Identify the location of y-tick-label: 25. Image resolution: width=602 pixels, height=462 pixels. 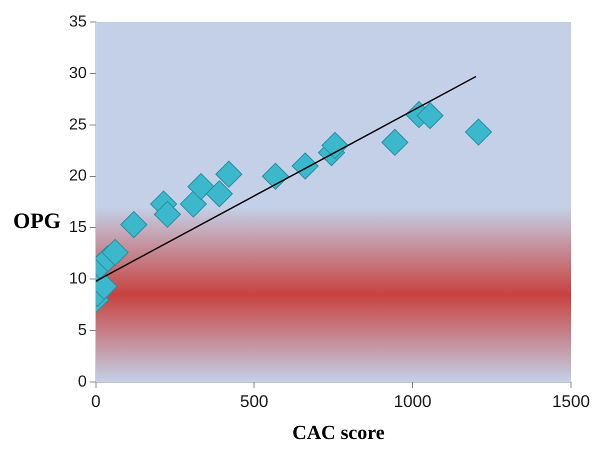
(78, 125).